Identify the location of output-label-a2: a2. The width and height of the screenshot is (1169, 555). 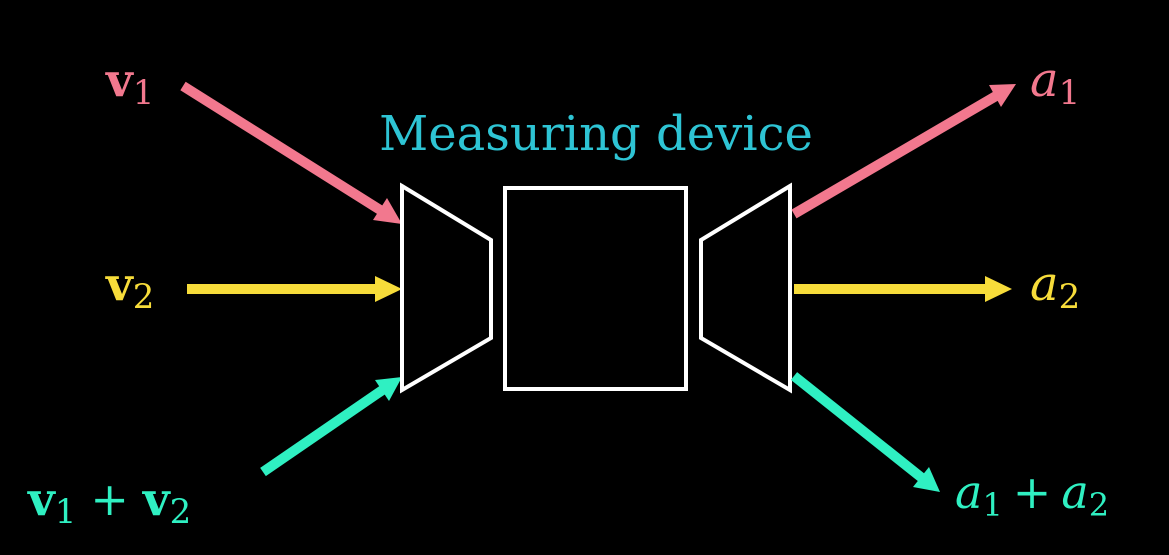
(1055, 286).